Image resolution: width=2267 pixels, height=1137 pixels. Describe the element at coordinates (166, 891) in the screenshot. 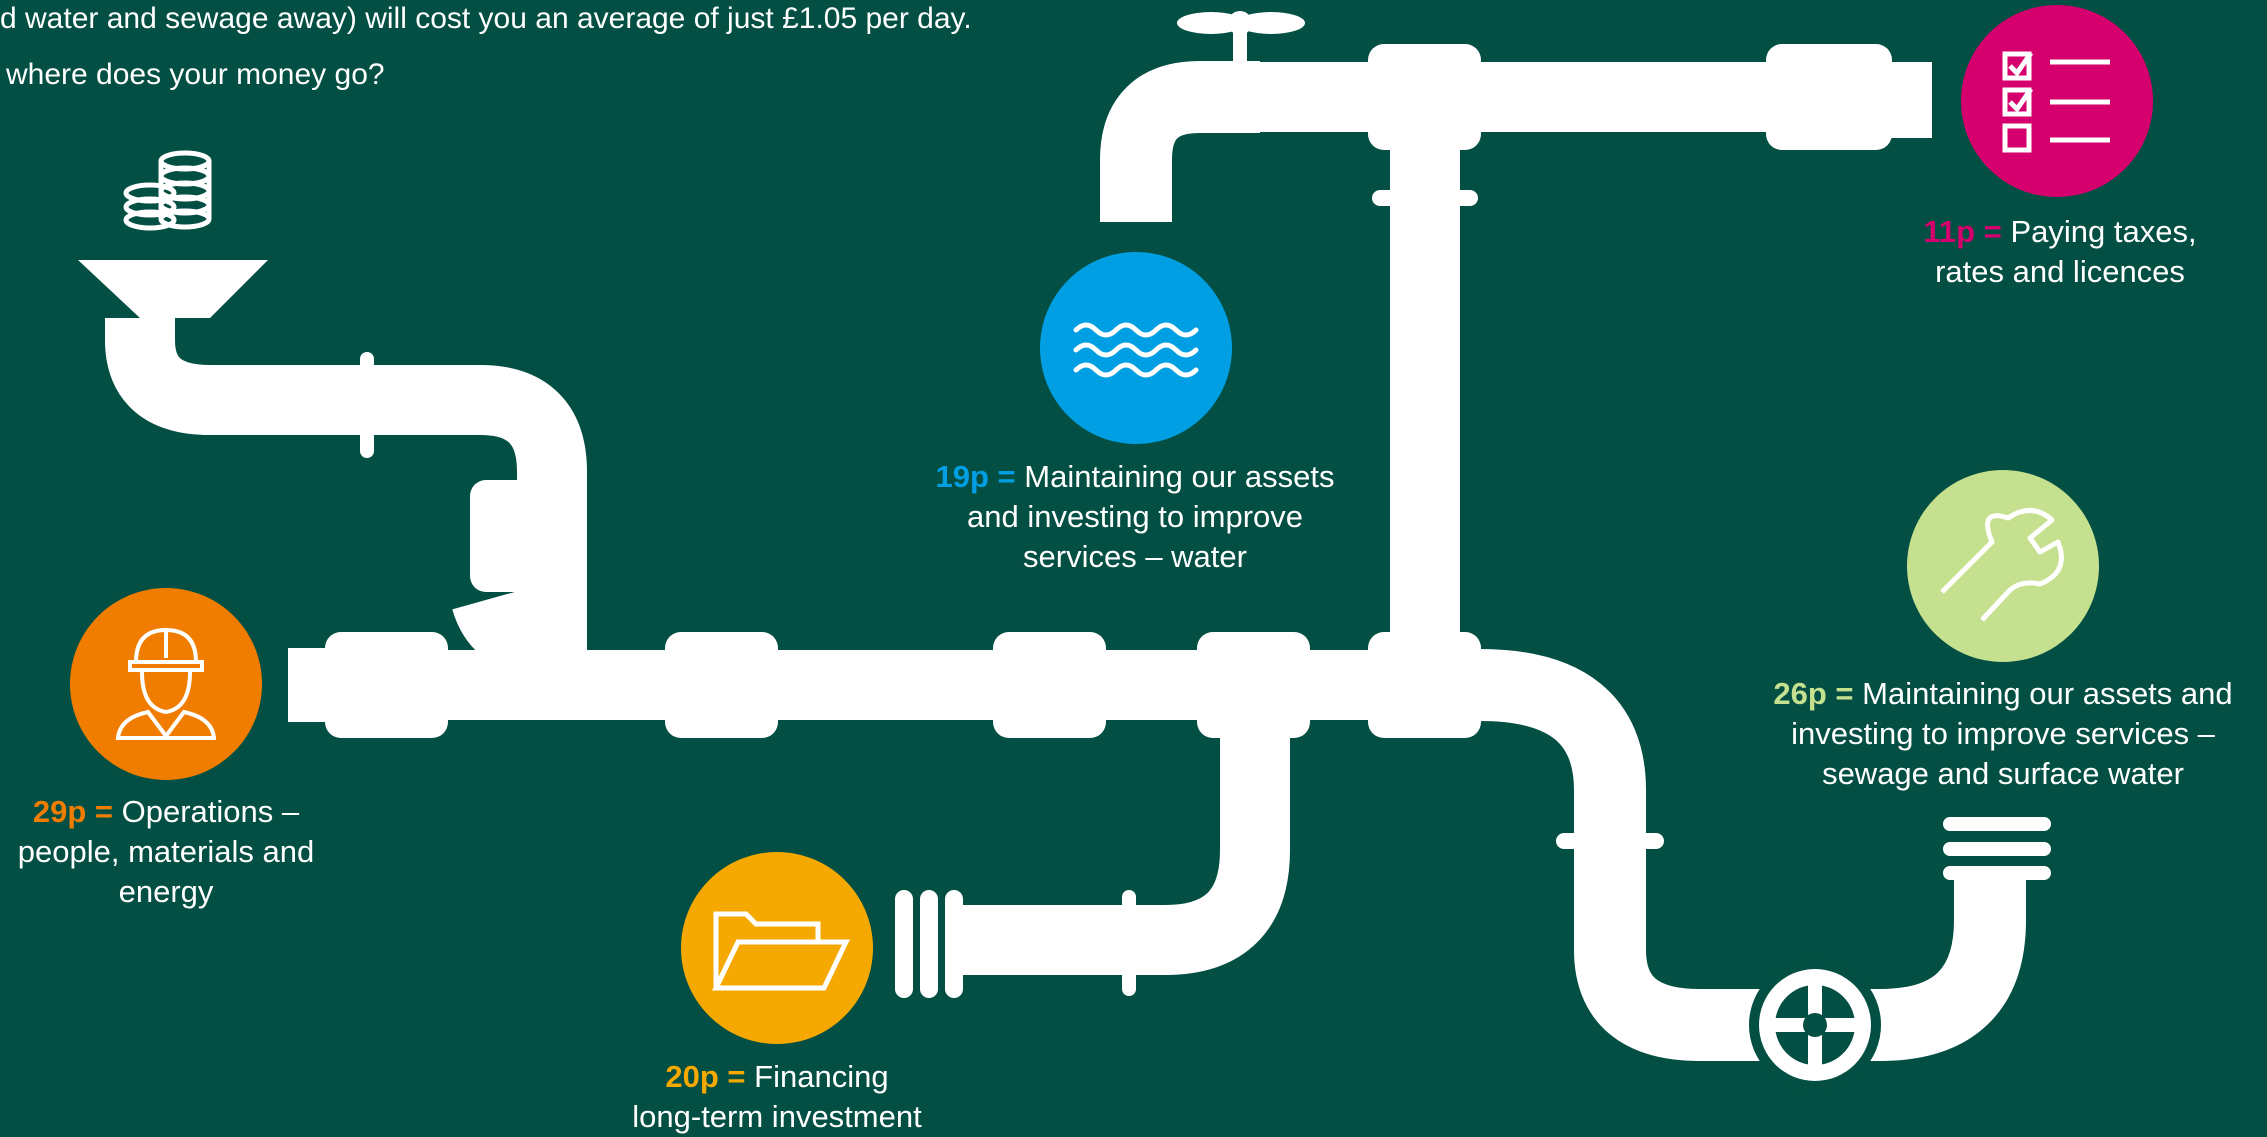

I see `operations-text-3: energy` at that location.